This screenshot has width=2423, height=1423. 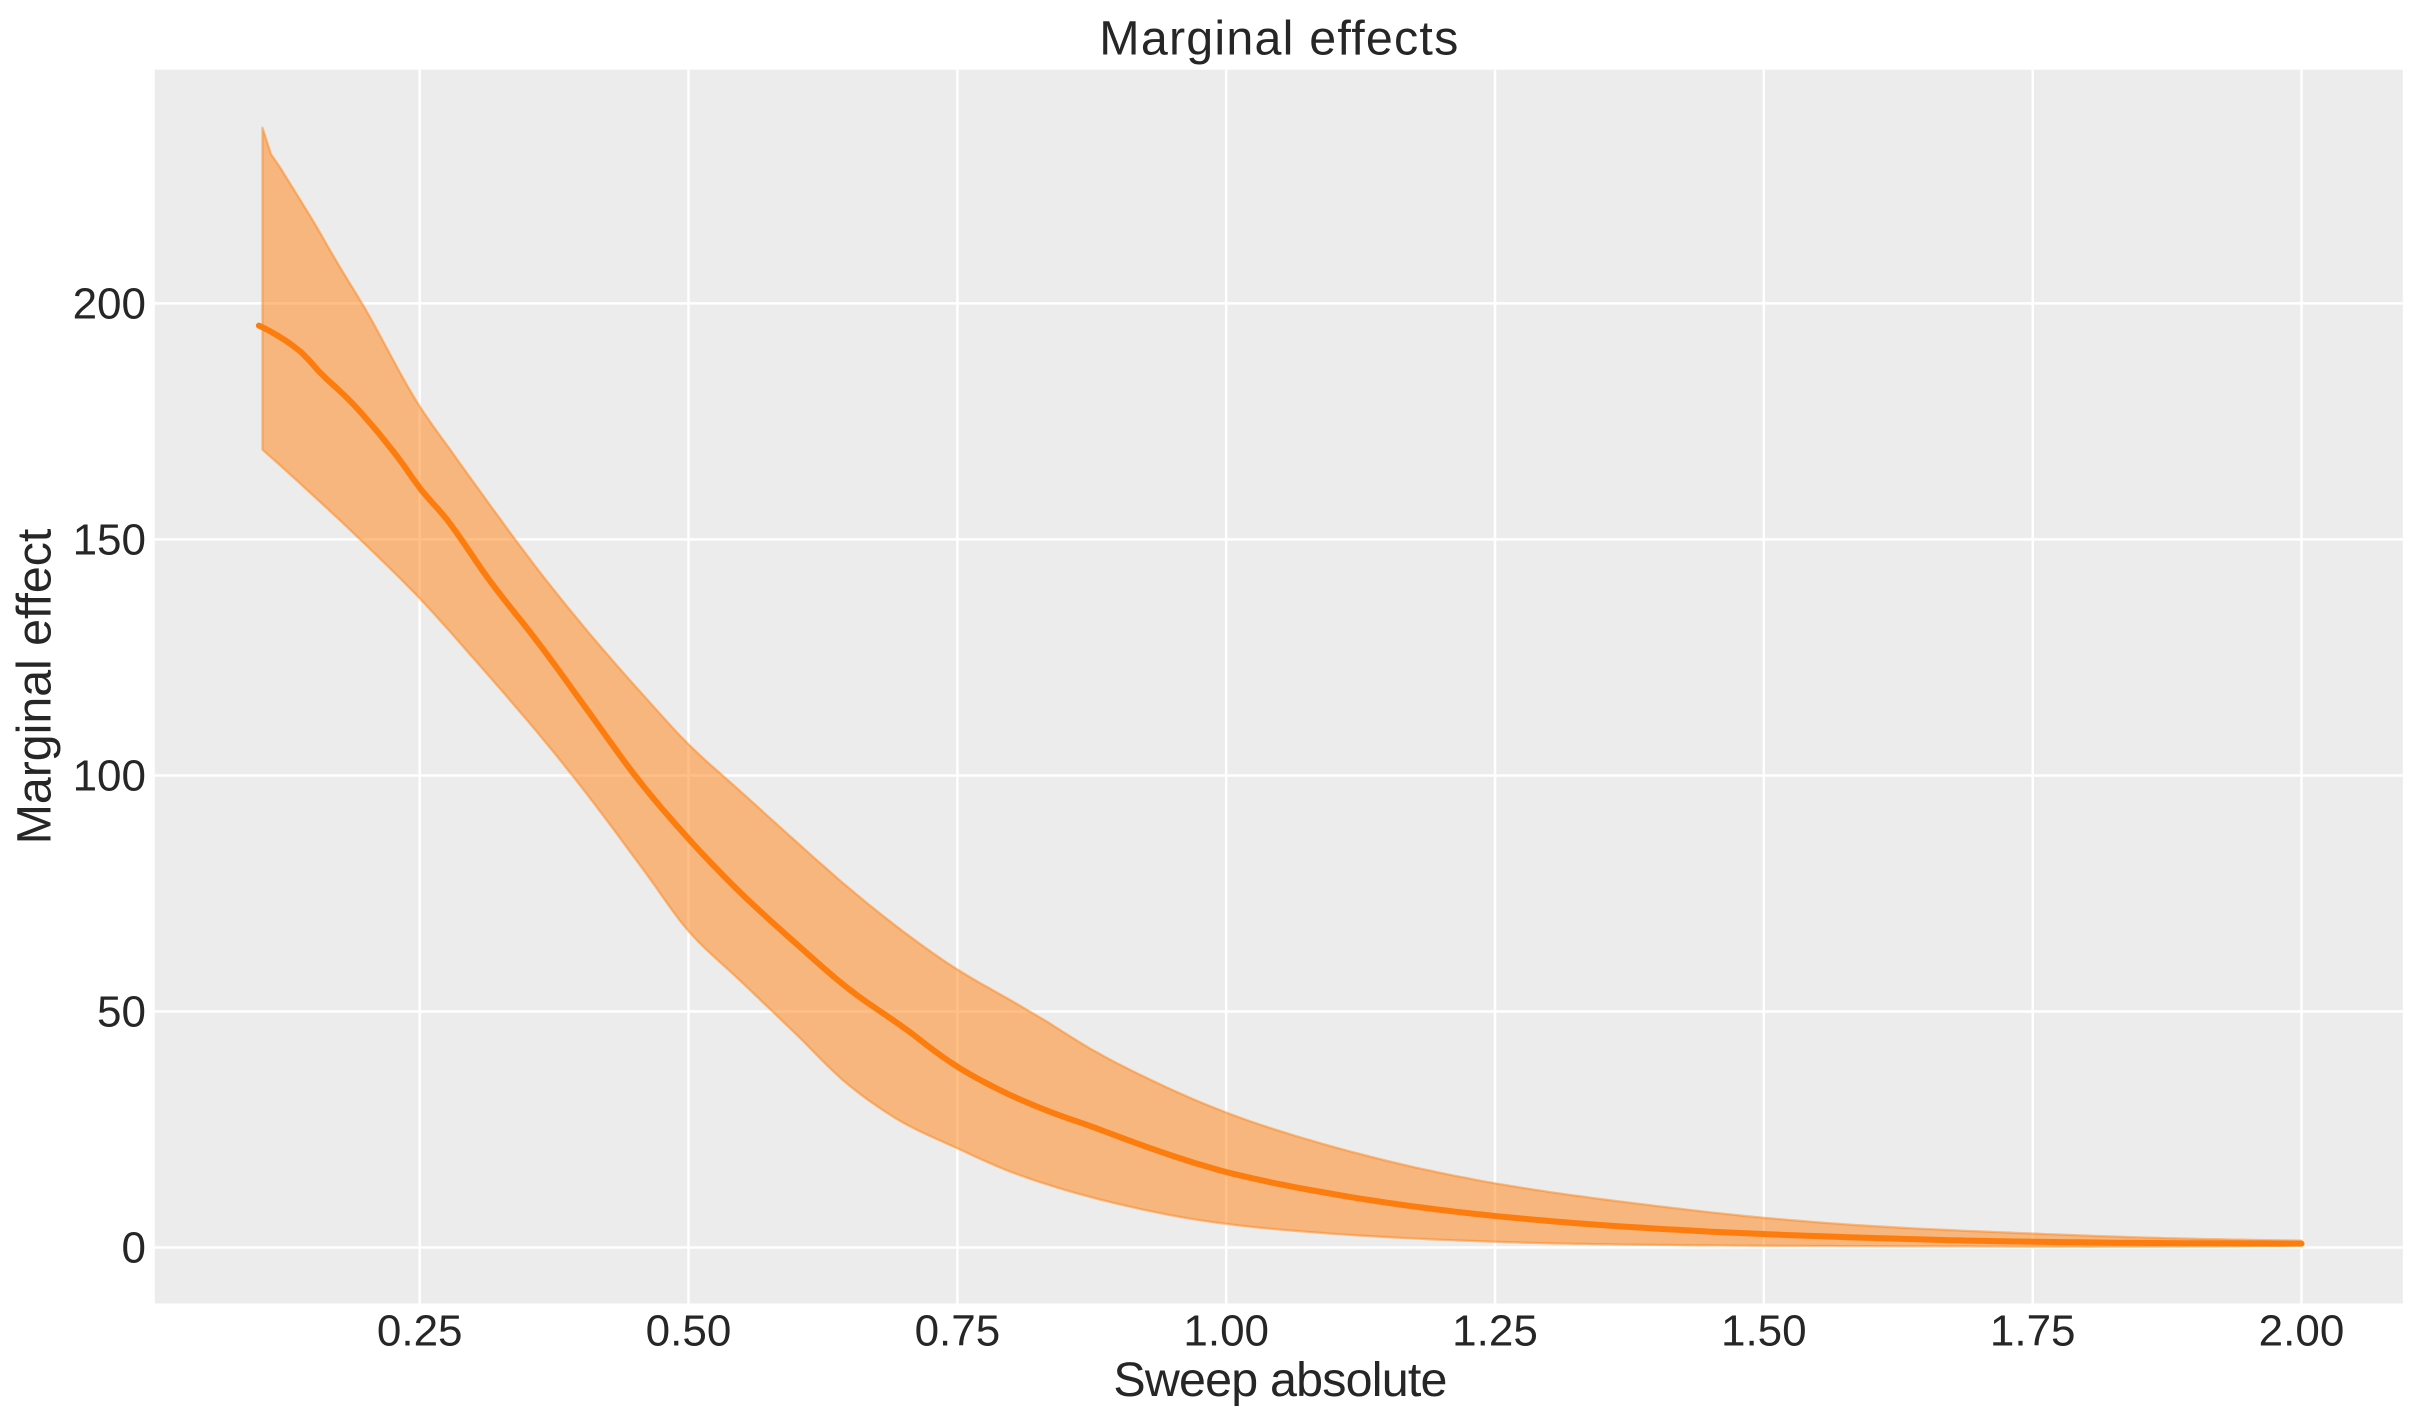 What do you see at coordinates (1495, 1331) in the screenshot?
I see `svg-text: 1.25` at bounding box center [1495, 1331].